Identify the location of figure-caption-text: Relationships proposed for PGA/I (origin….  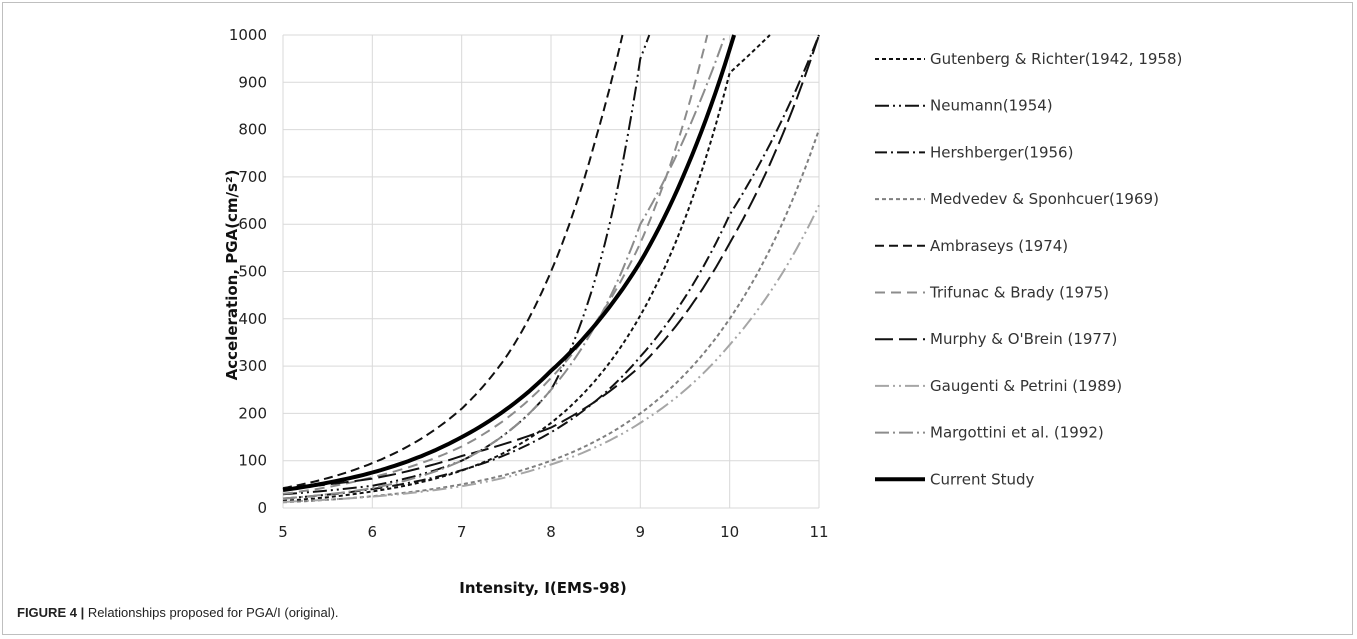
(211, 612).